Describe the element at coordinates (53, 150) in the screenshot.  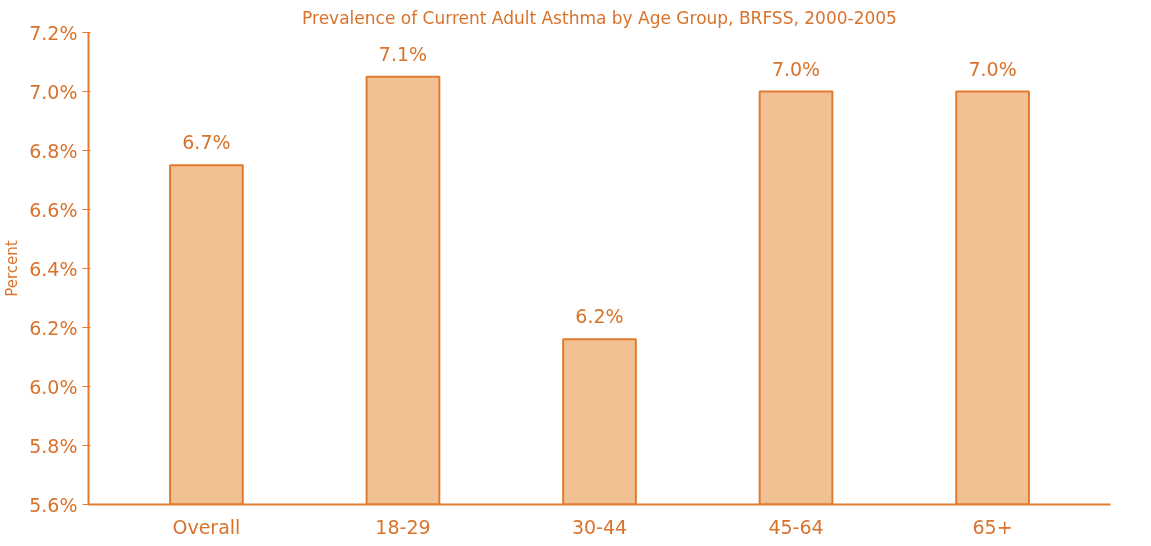
I see `y-tick-label: 6.8%` at that location.